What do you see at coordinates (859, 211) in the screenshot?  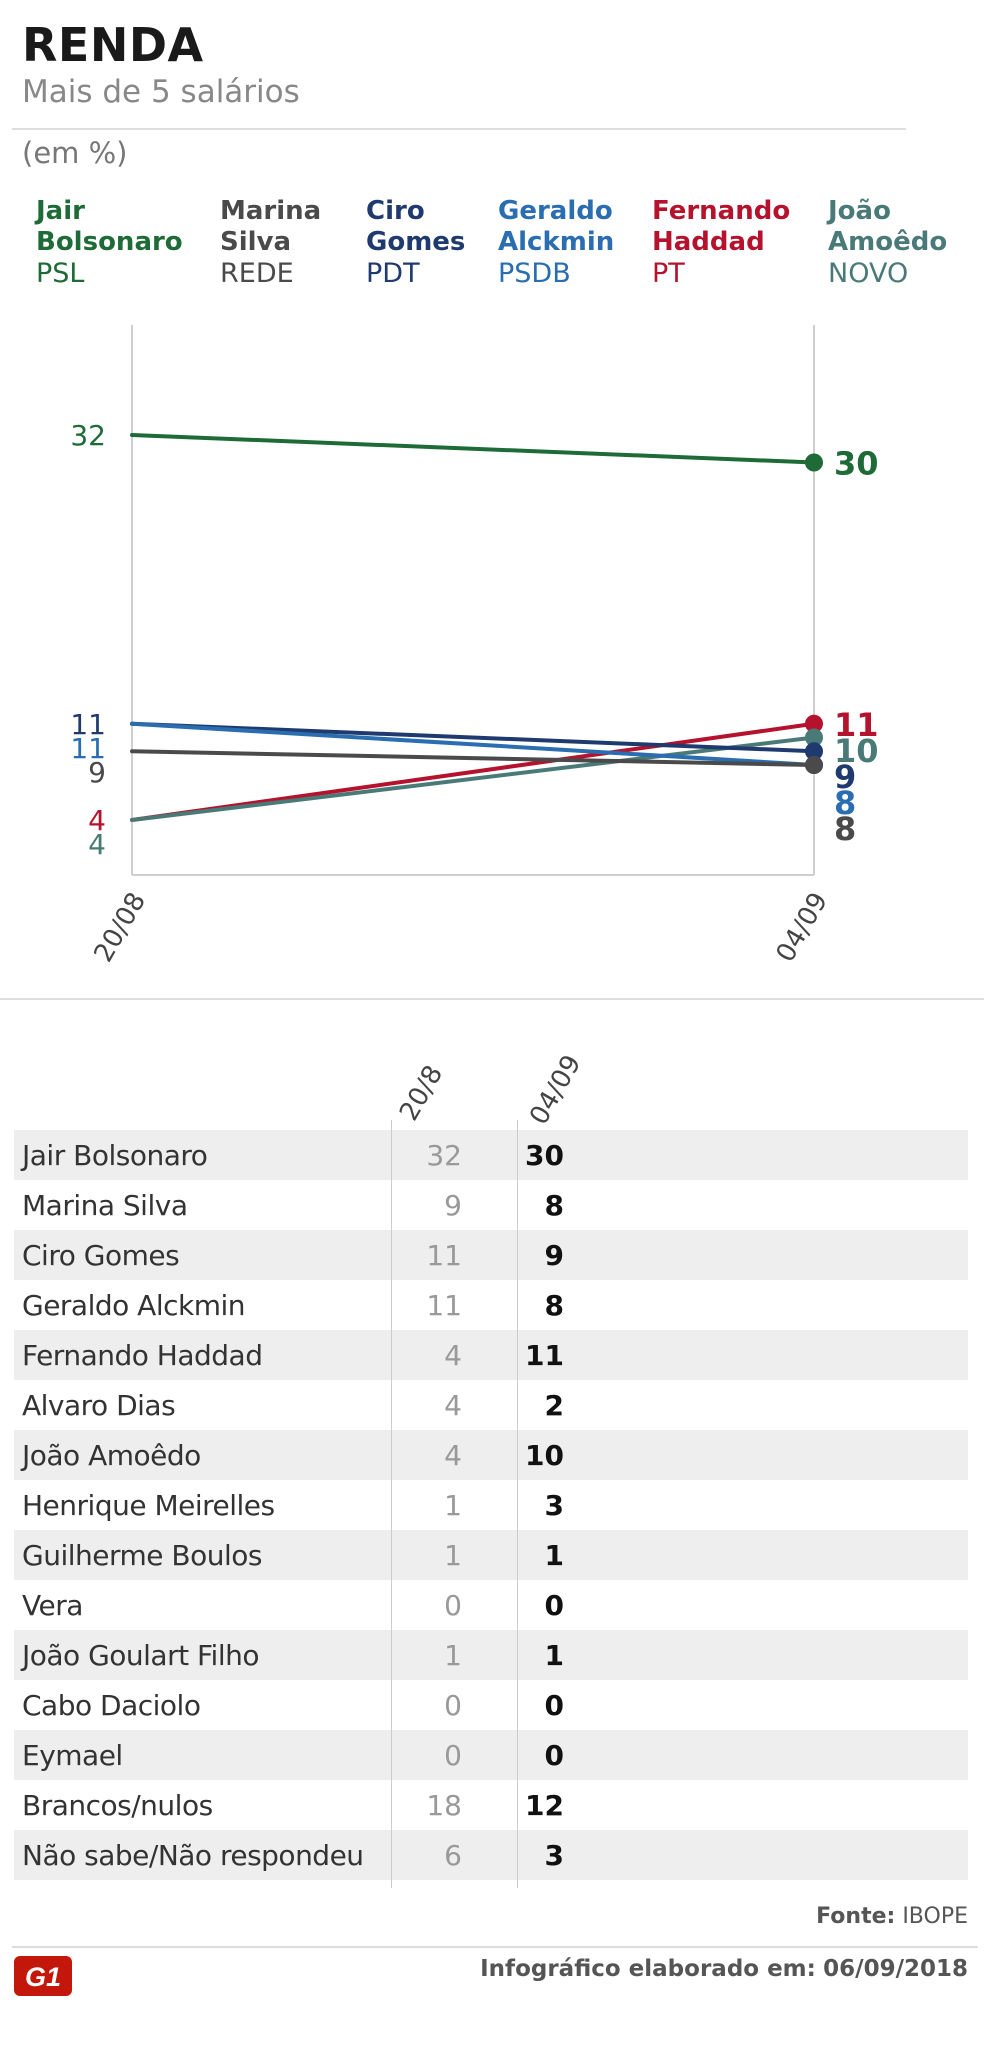 I see `legend-name: João` at bounding box center [859, 211].